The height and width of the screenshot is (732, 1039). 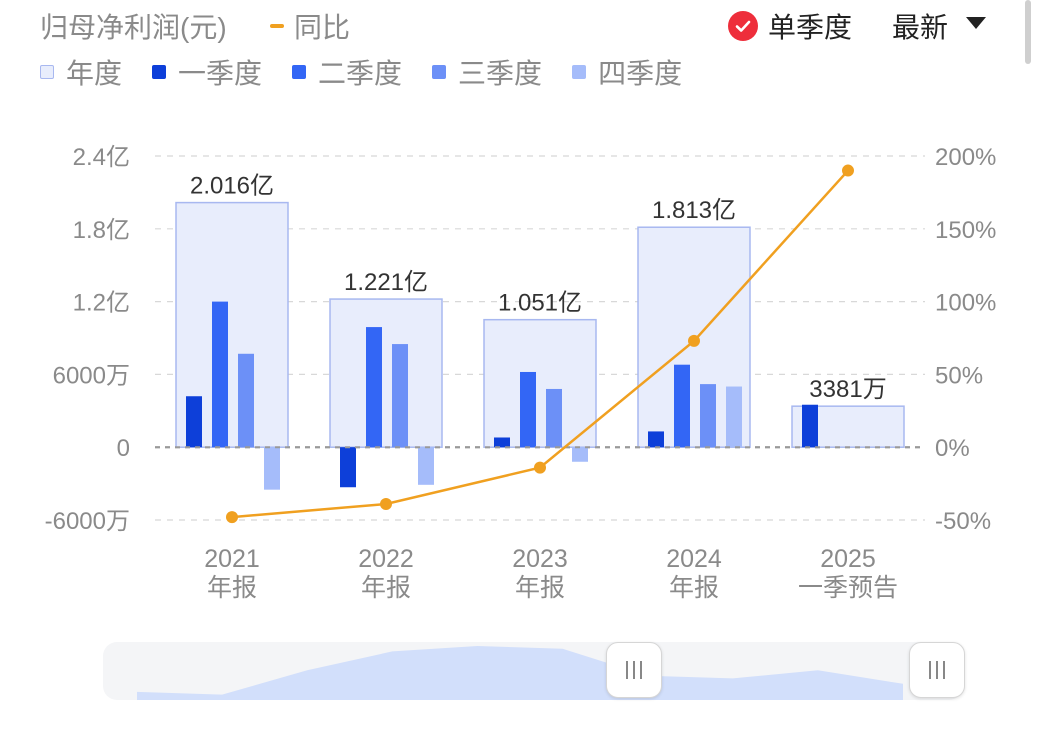 I want to click on scrollbar, so click(x=1028, y=32).